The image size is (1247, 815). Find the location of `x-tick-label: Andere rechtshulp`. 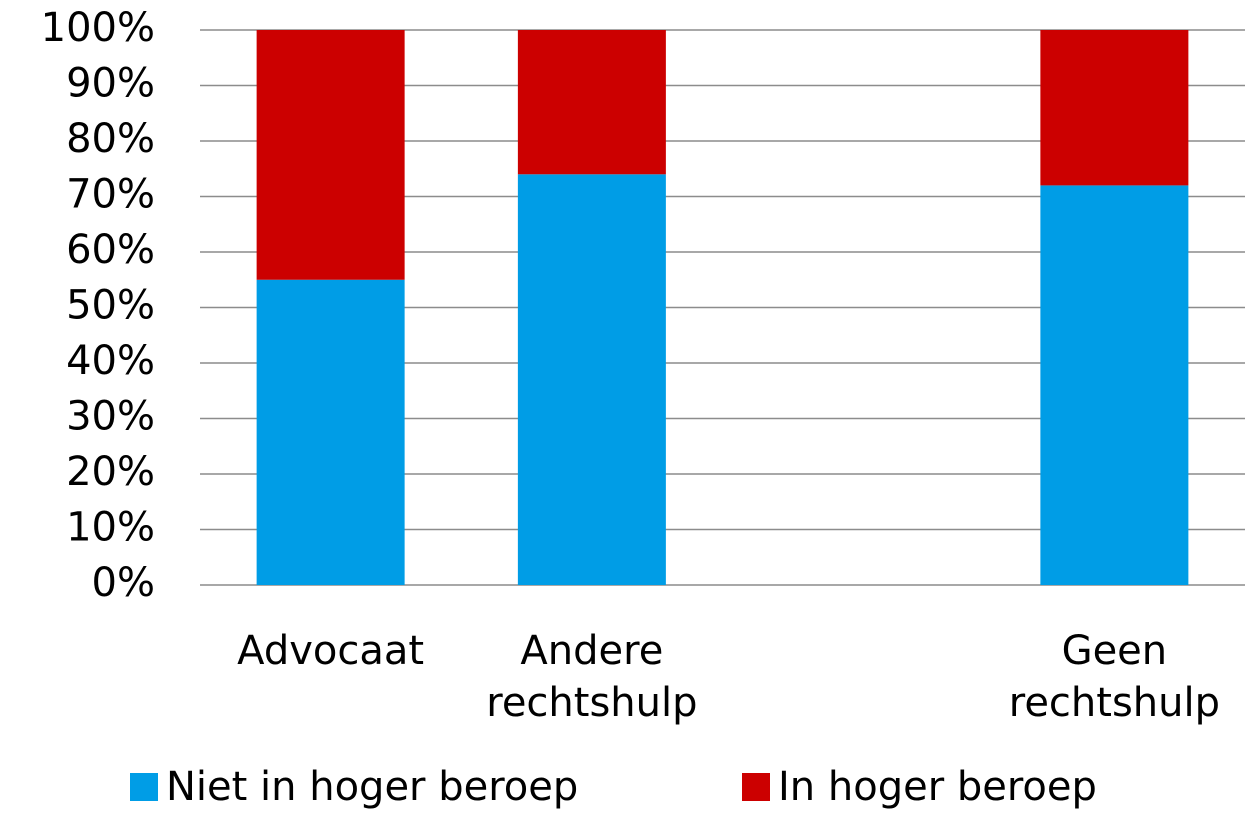

x-tick-label: Andere rechtshulp is located at coordinates (592, 677).